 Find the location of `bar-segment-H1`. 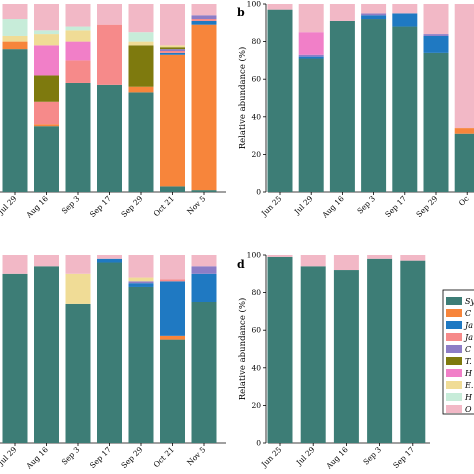

bar-segment-H1 is located at coordinates (46, 60).